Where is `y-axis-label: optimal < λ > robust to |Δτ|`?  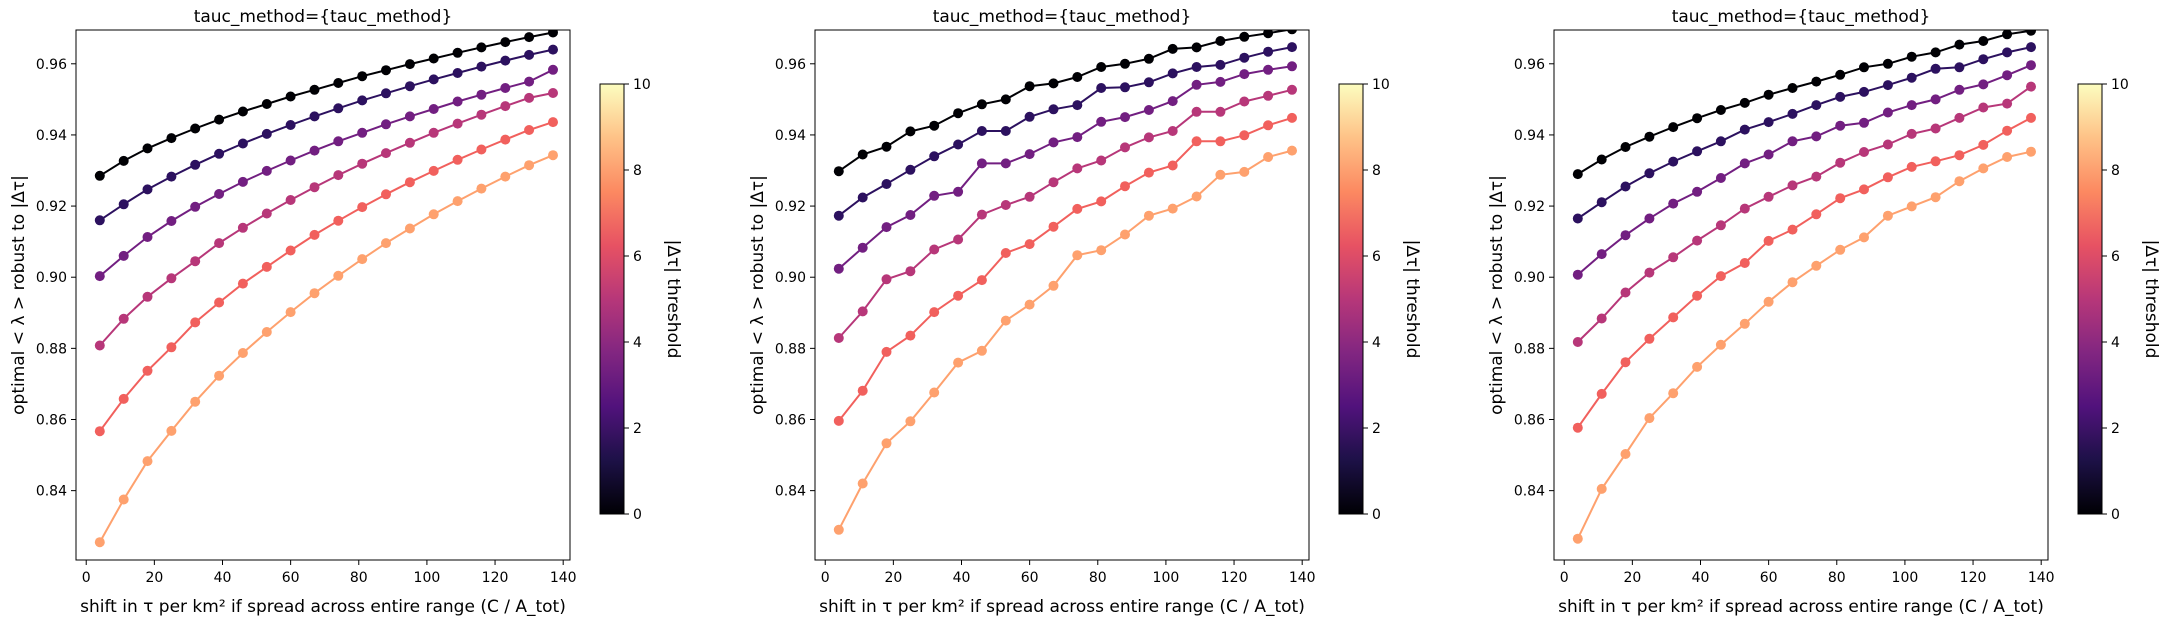
y-axis-label: optimal < λ > robust to |Δτ| is located at coordinates (19, 295).